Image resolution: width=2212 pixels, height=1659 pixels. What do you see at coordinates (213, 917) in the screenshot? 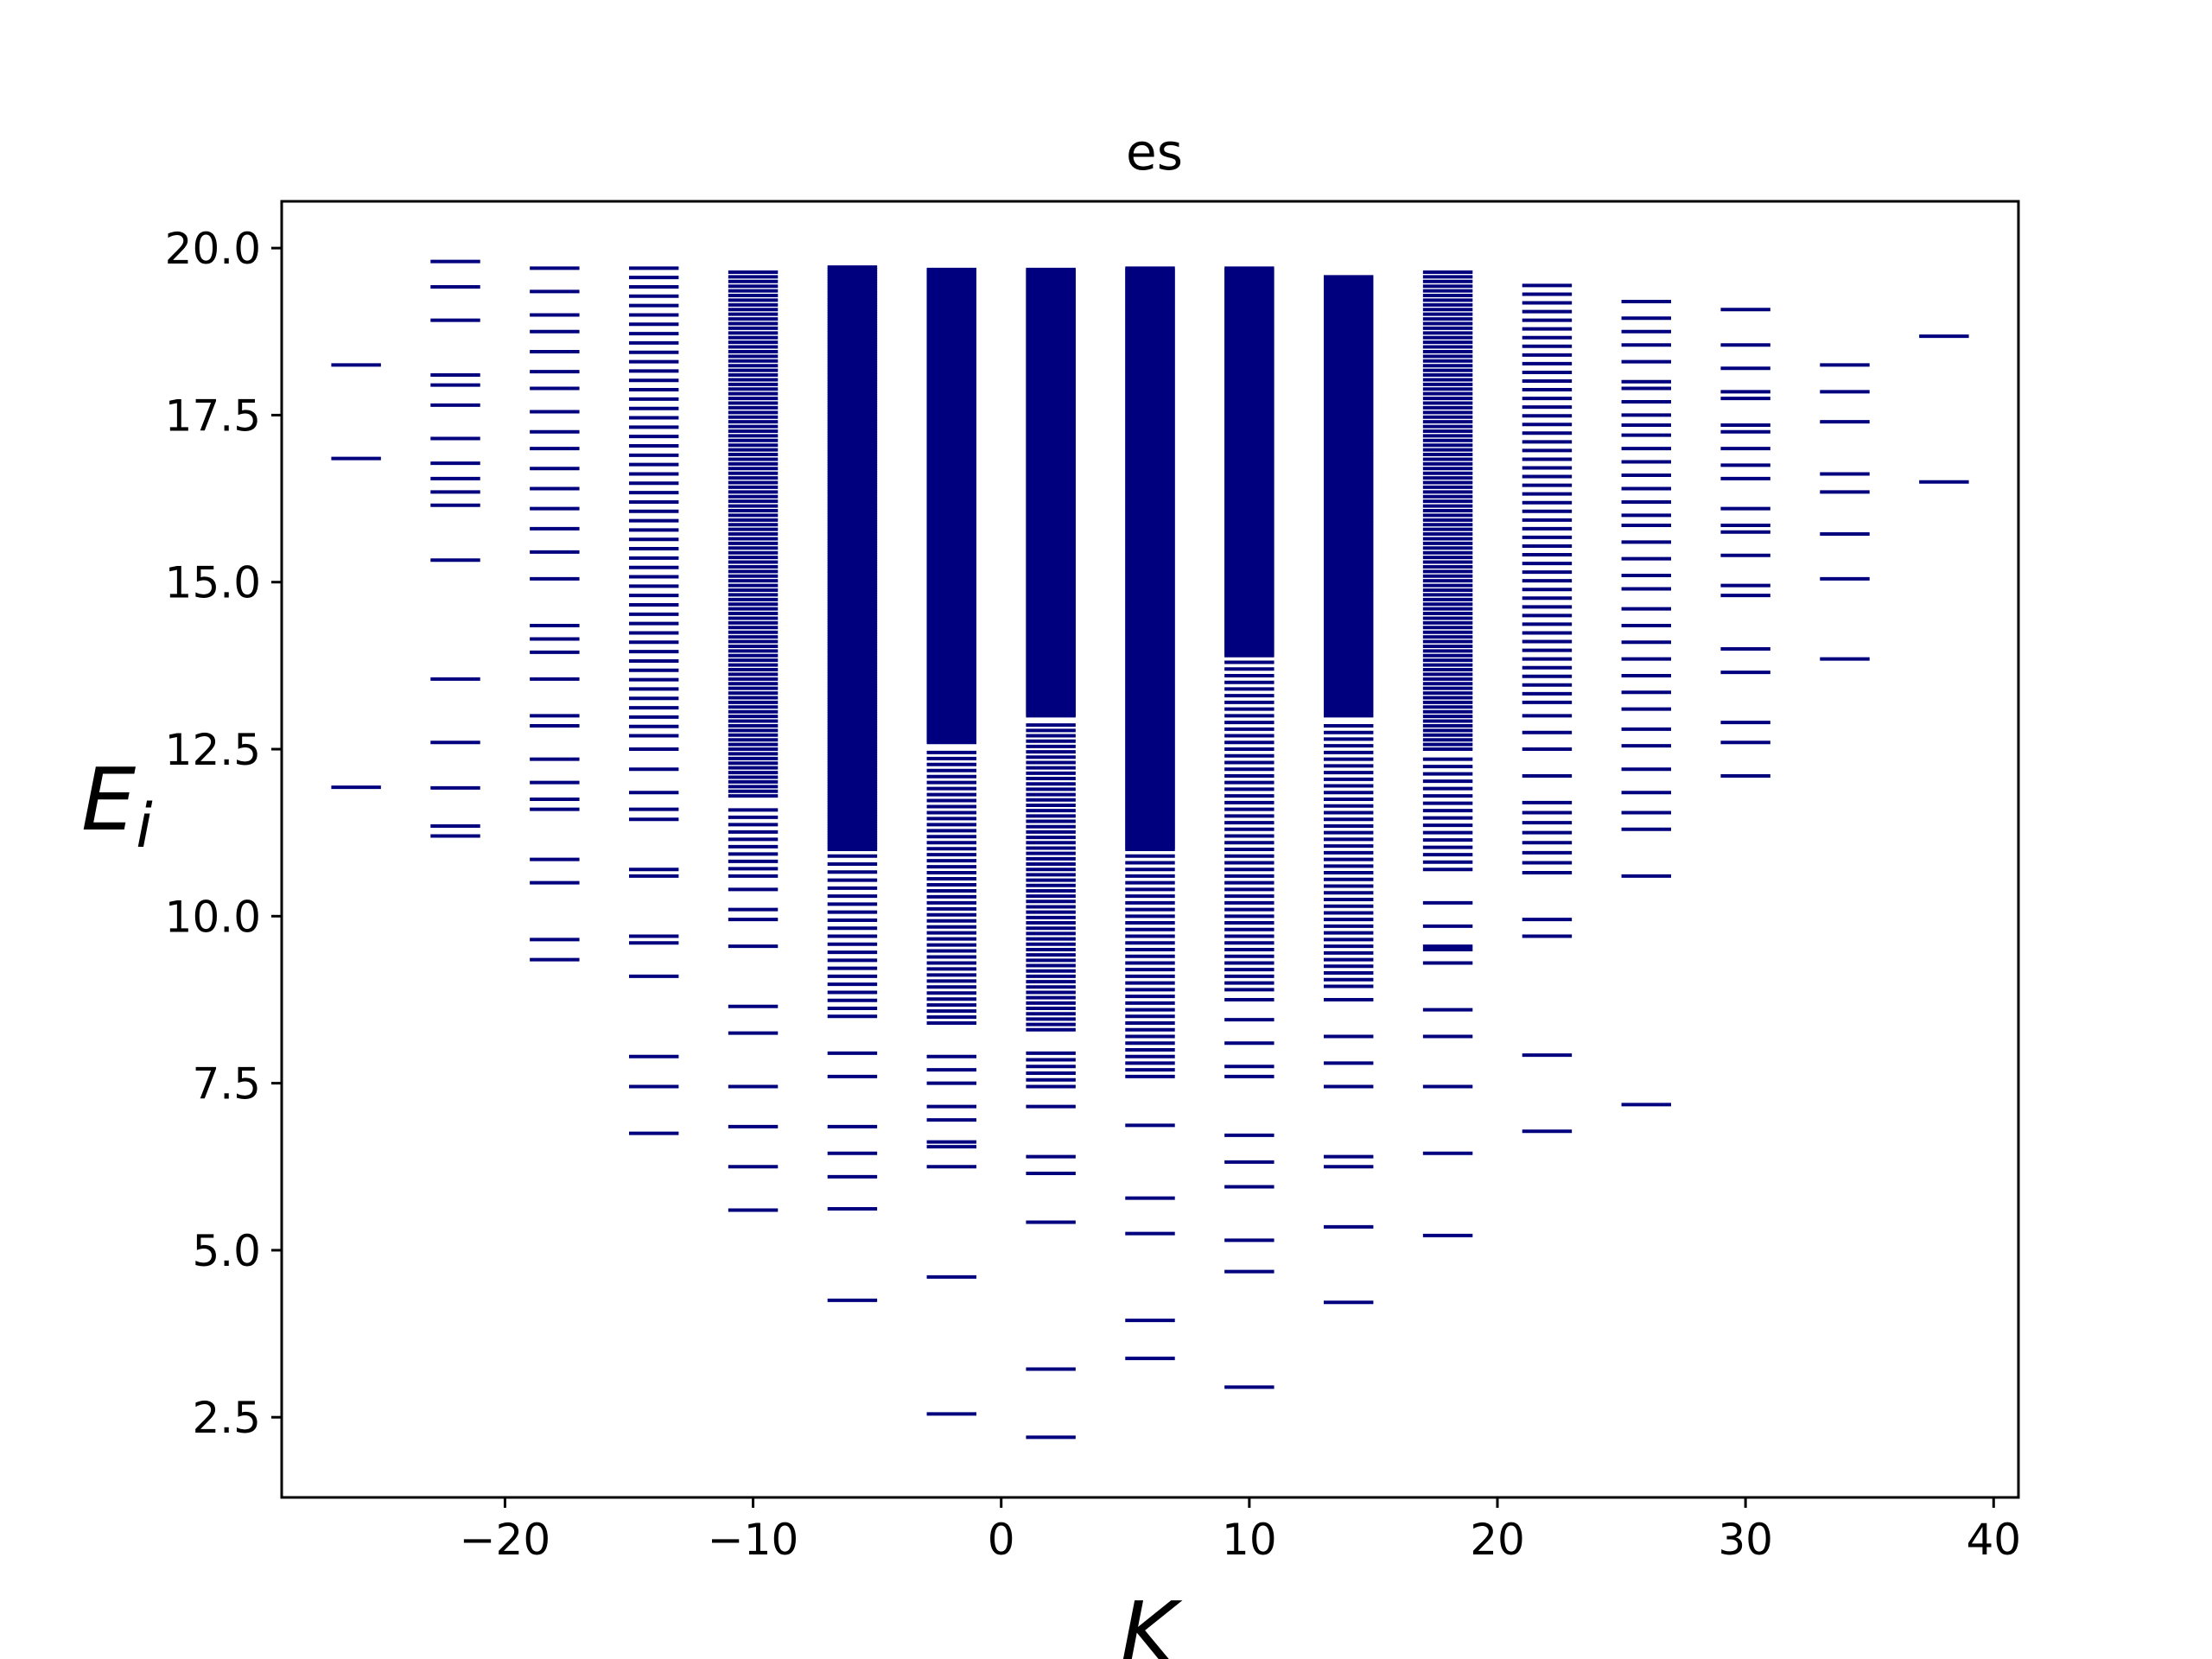
I see `y-tick-label: 10.0` at bounding box center [213, 917].